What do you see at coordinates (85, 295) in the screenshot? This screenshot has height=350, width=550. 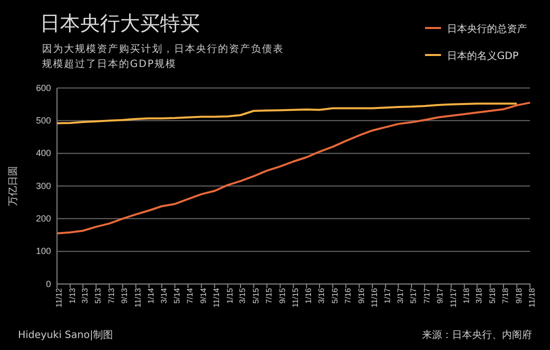 I see `x-tick-label: 3/13` at bounding box center [85, 295].